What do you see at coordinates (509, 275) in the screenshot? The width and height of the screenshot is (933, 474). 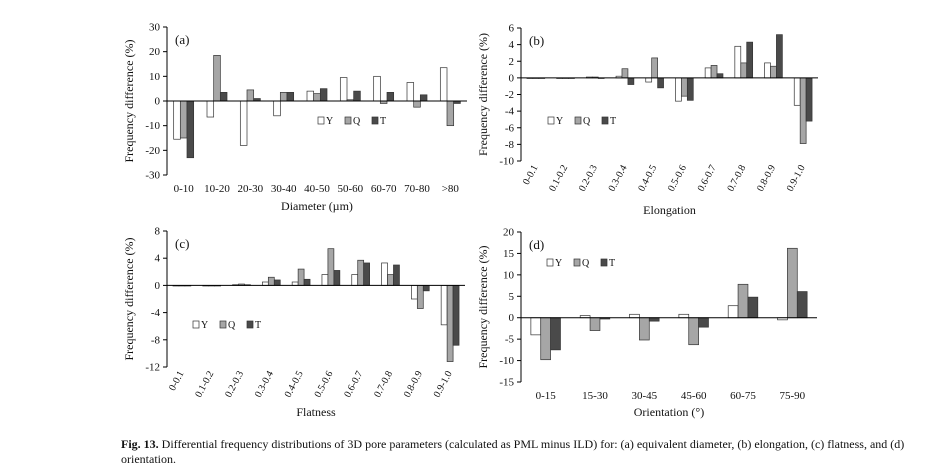 I see `y-tick-label: 10` at bounding box center [509, 275].